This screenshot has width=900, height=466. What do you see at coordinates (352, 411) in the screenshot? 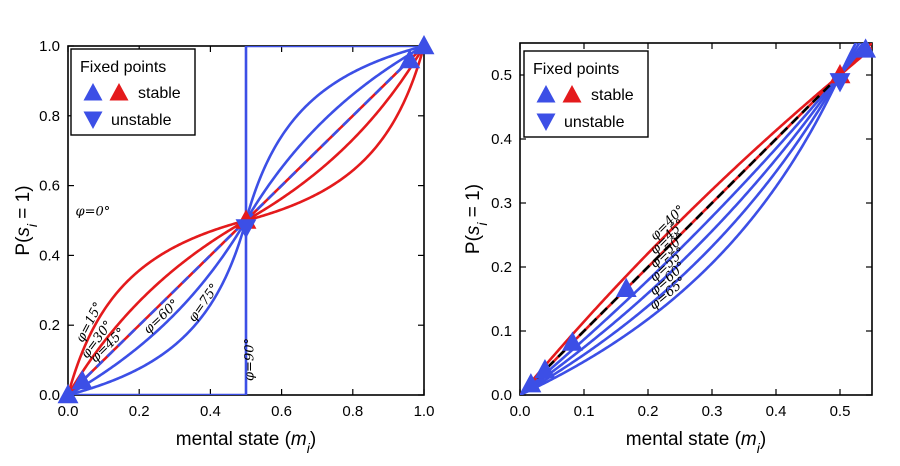
I see `x-tick-label: 0.8` at bounding box center [352, 411].